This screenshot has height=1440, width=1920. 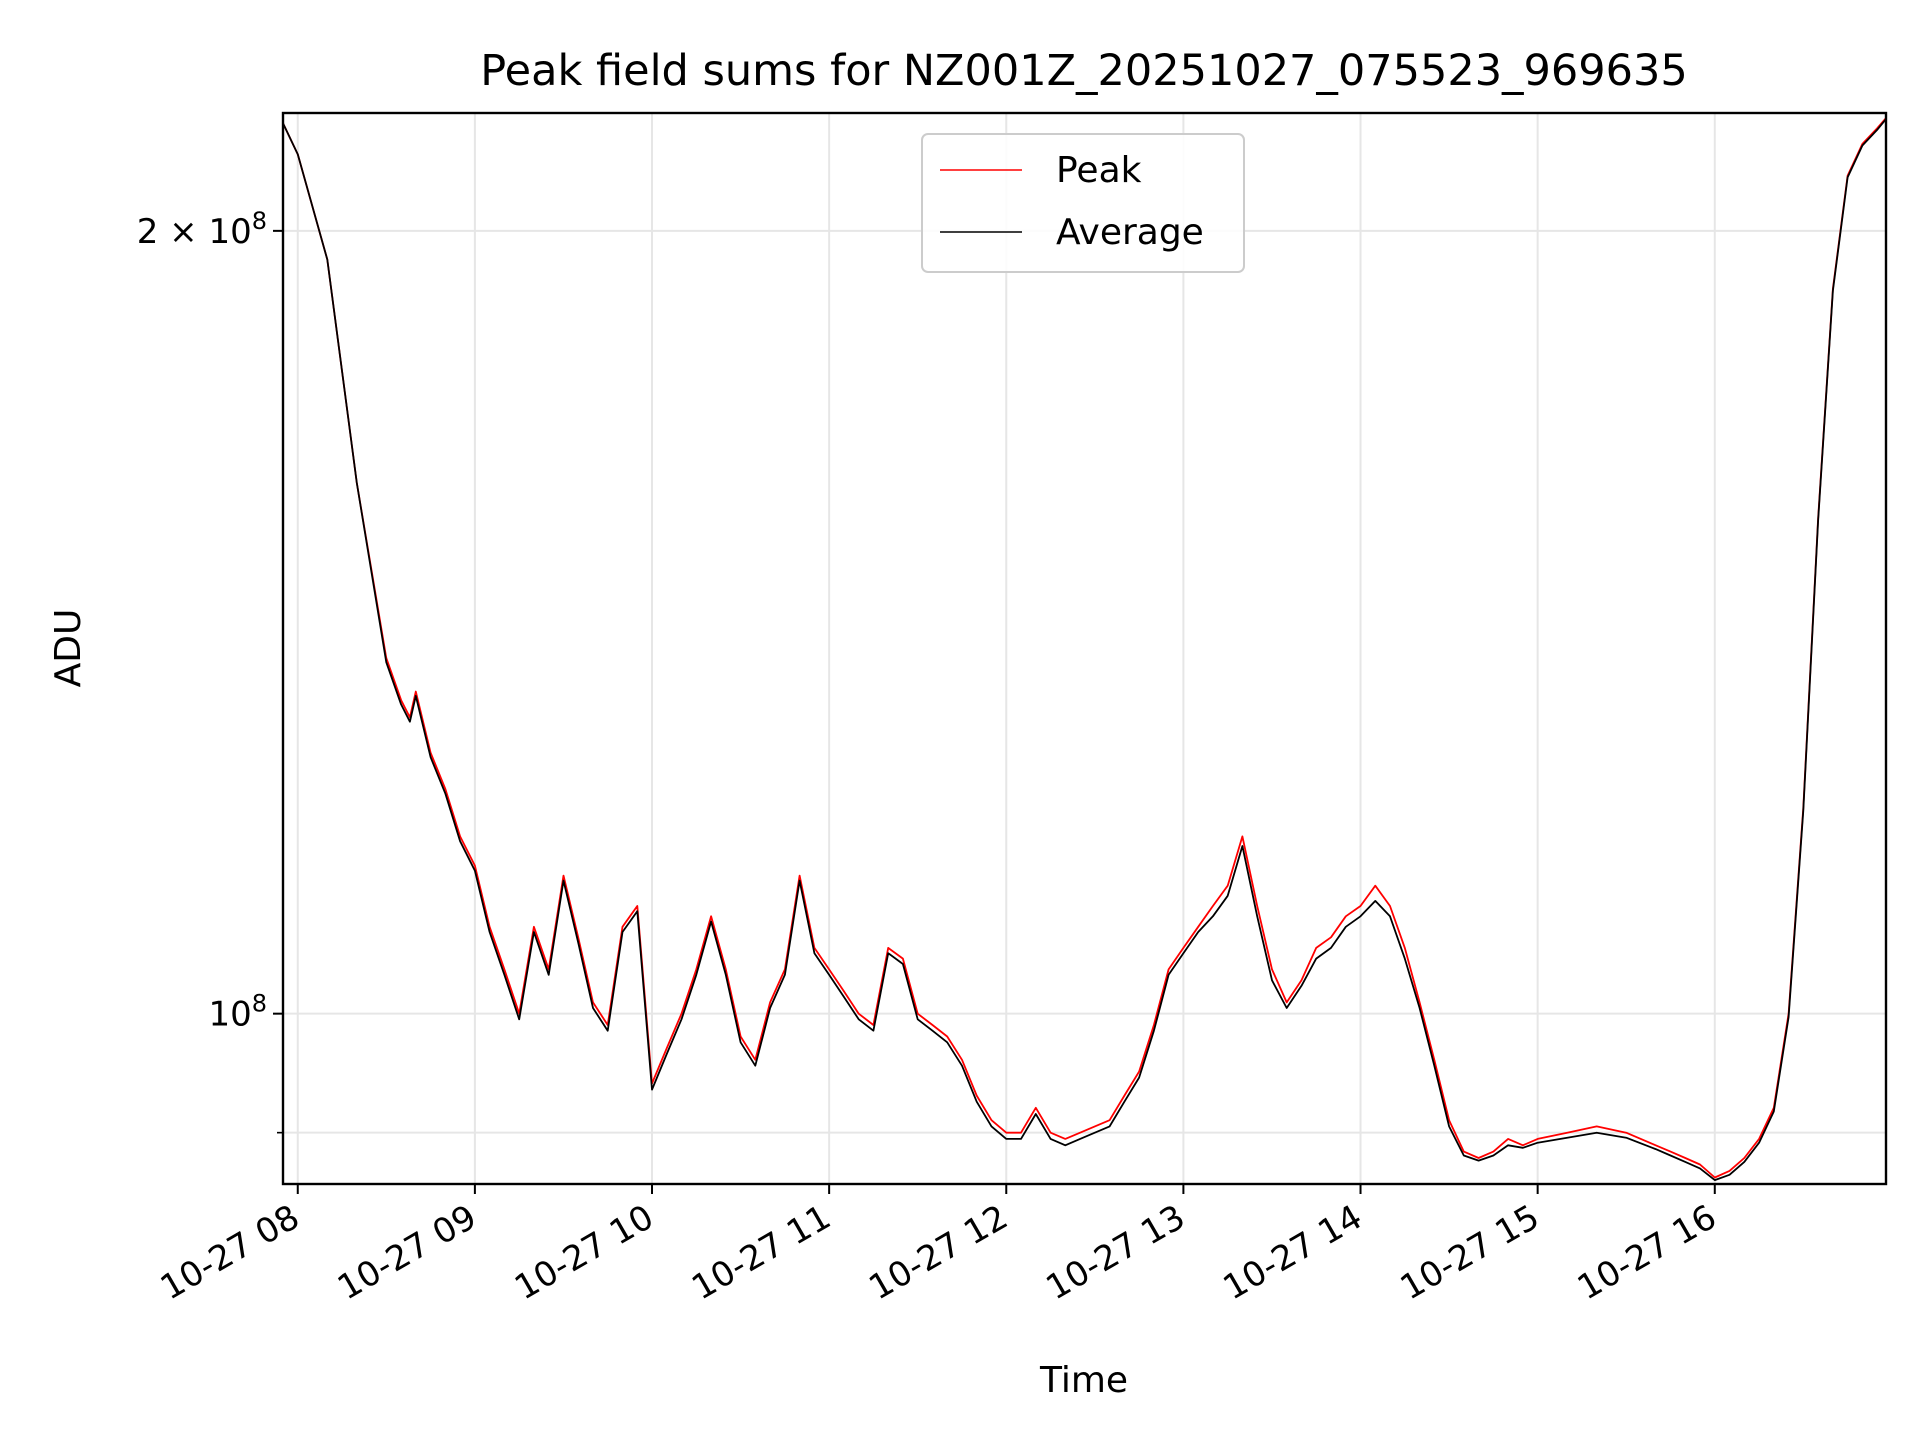 What do you see at coordinates (584, 1252) in the screenshot?
I see `x-tick-label: 10-27 10` at bounding box center [584, 1252].